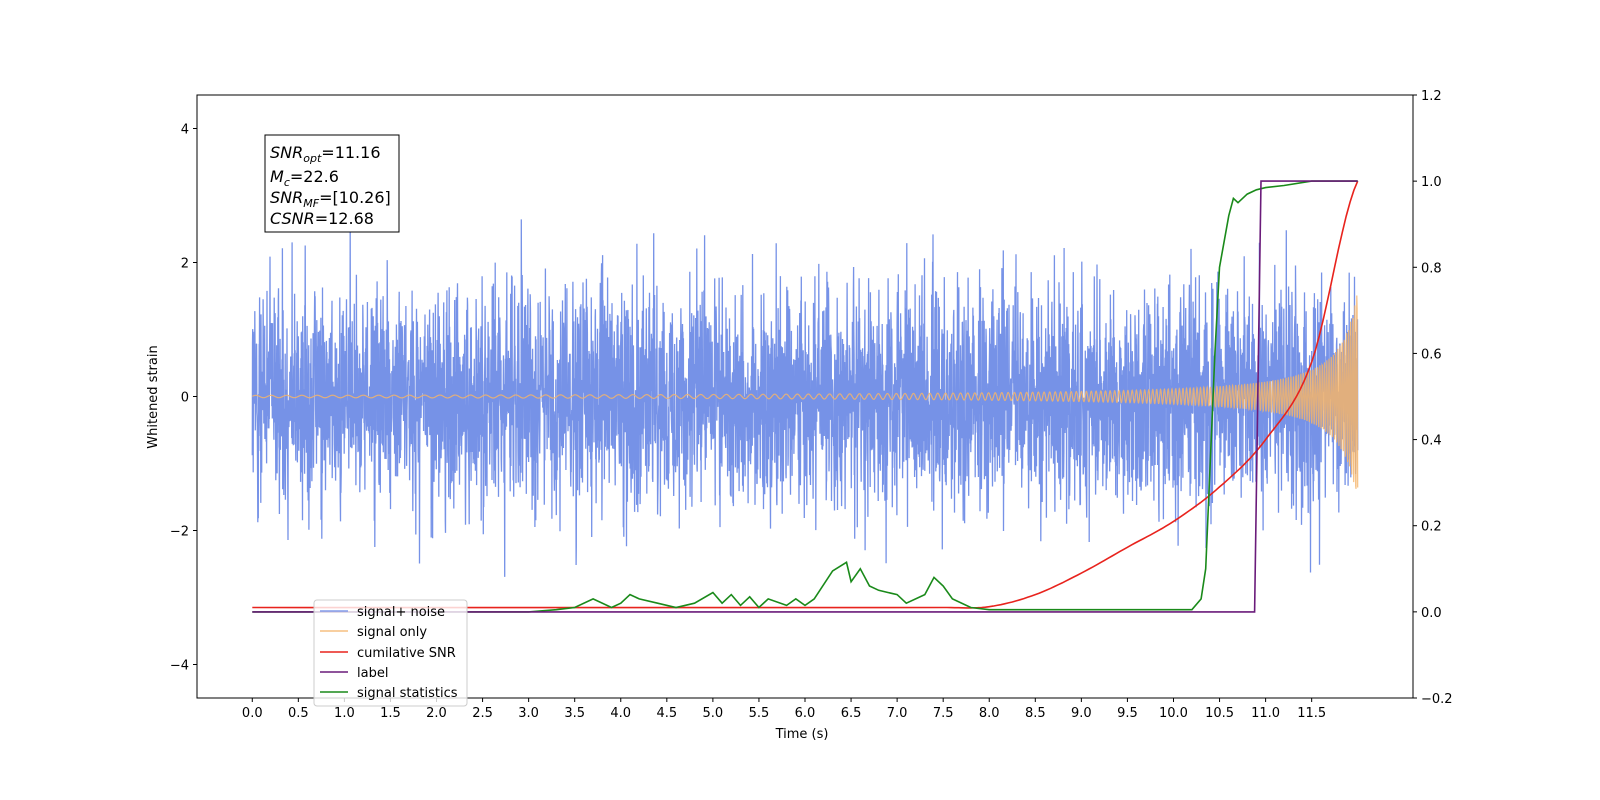 The image size is (1600, 800). Describe the element at coordinates (1431, 354) in the screenshot. I see `y2-tick-label: 0.6` at that location.